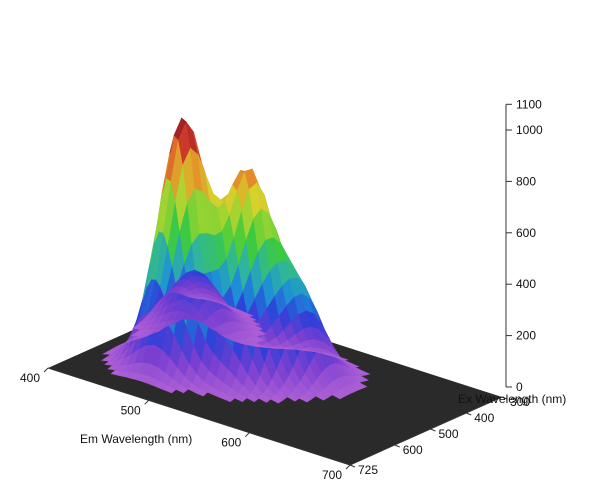 Image resolution: width=600 pixels, height=480 pixels. Describe the element at coordinates (520, 402) in the screenshot. I see `ex-tick-label: 300` at that location.